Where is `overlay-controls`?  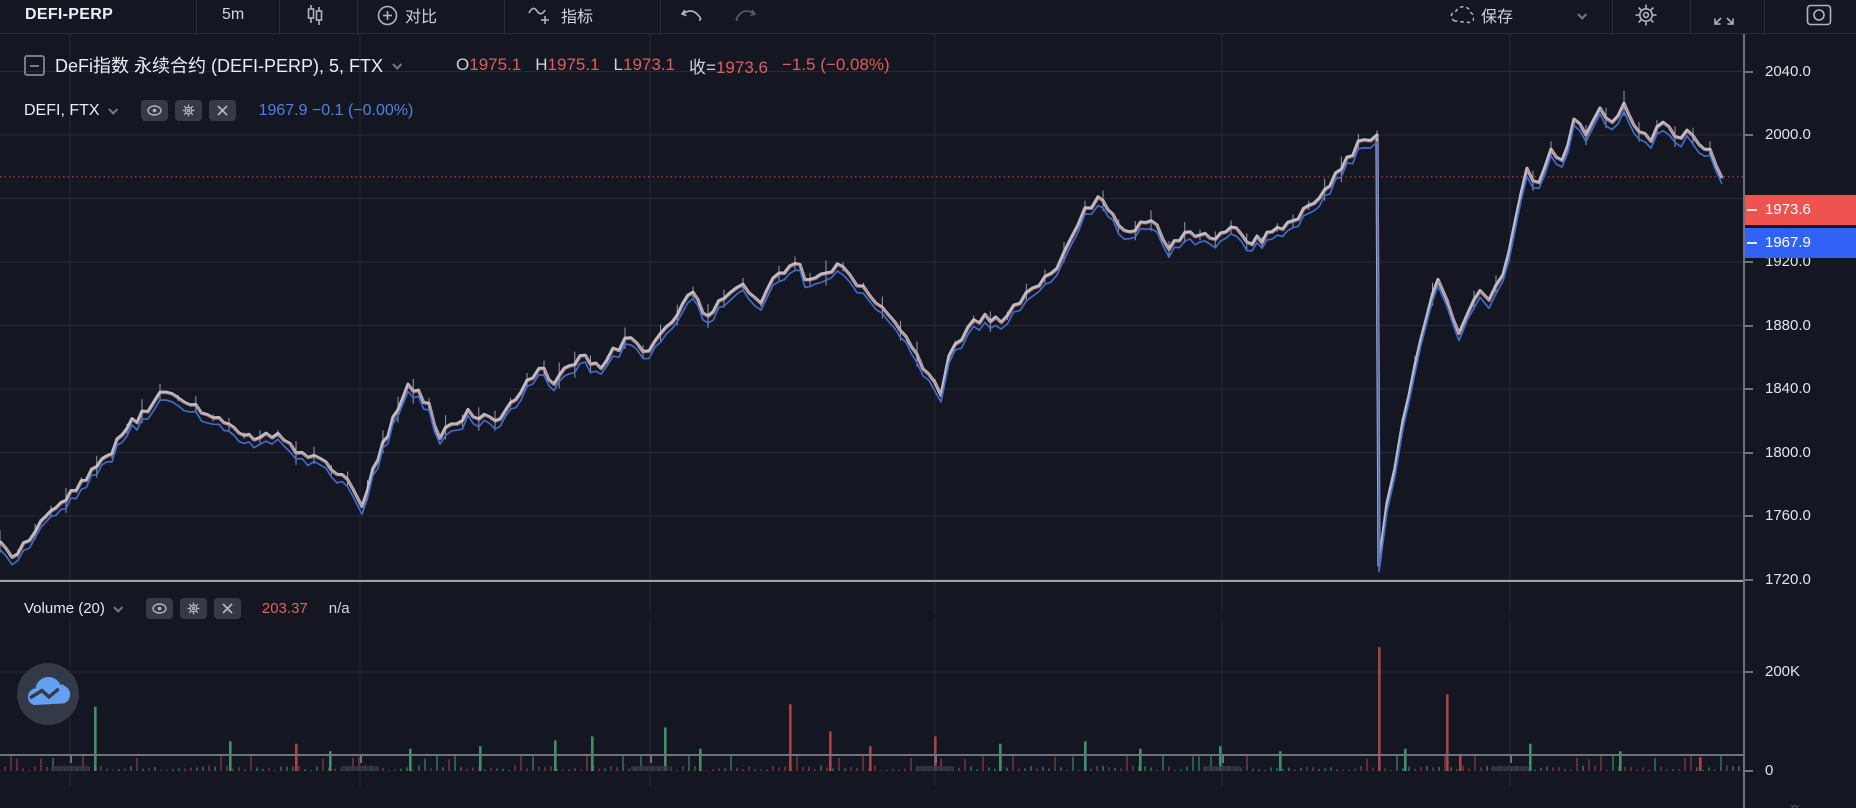 overlay-controls is located at coordinates (188, 110).